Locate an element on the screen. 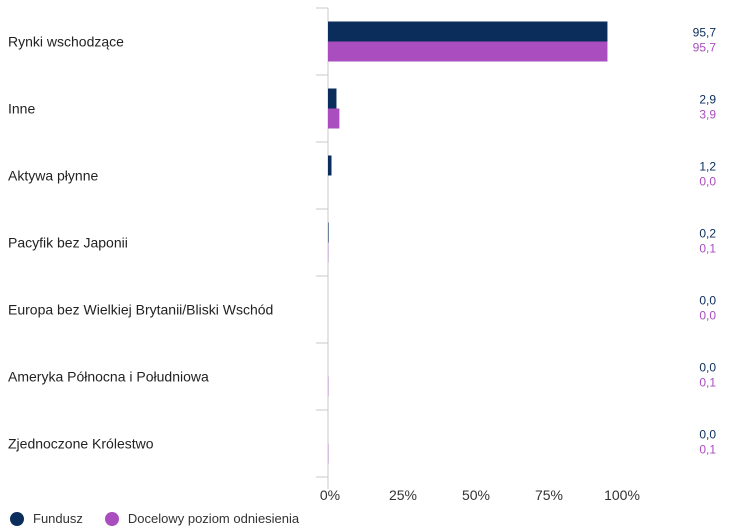 The image size is (743, 530). category-label: Zjednoczone Królestwo is located at coordinates (81, 444).